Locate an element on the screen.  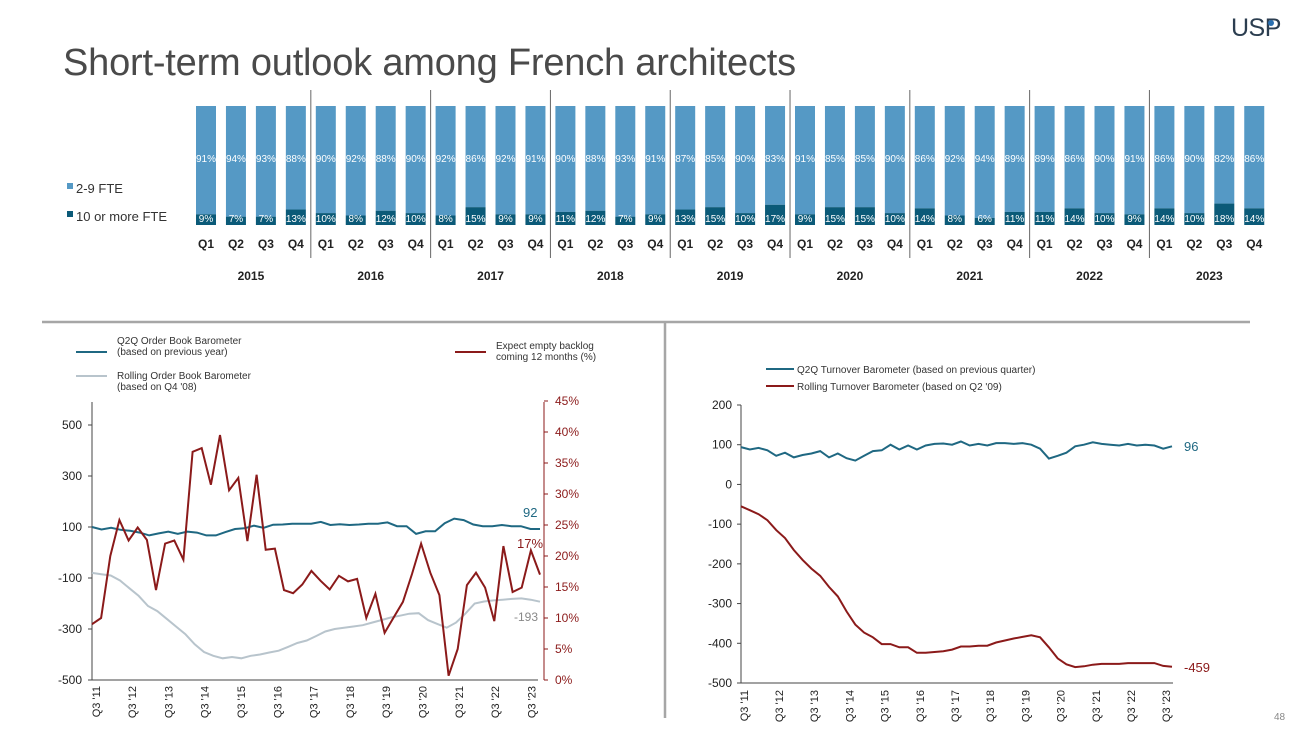
logo-dot is located at coordinates (1270, 23).